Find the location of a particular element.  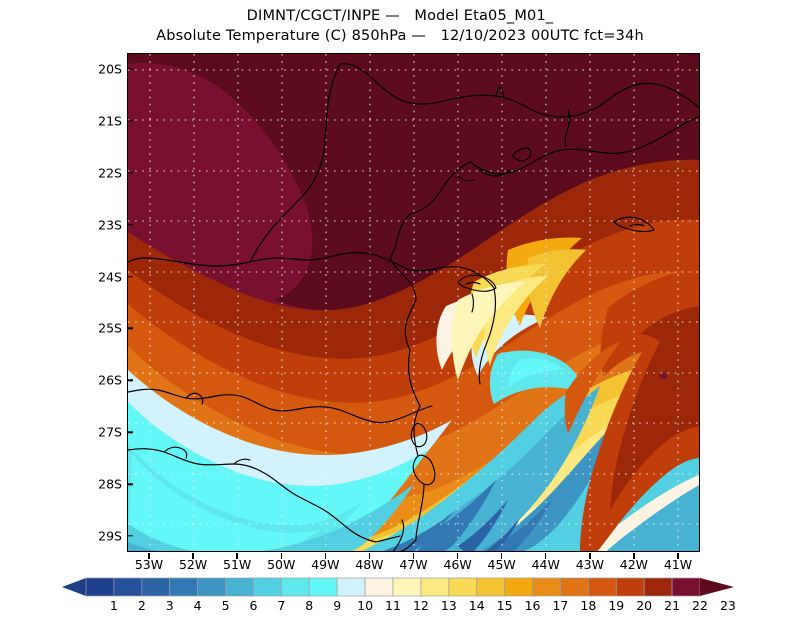

x-tick-label: 45W is located at coordinates (501, 564).